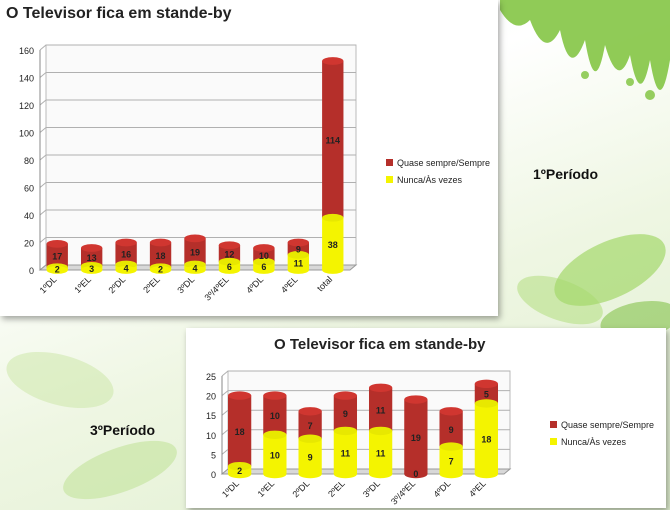  Describe the element at coordinates (333, 140) in the screenshot. I see `data-label-top: 114` at that location.